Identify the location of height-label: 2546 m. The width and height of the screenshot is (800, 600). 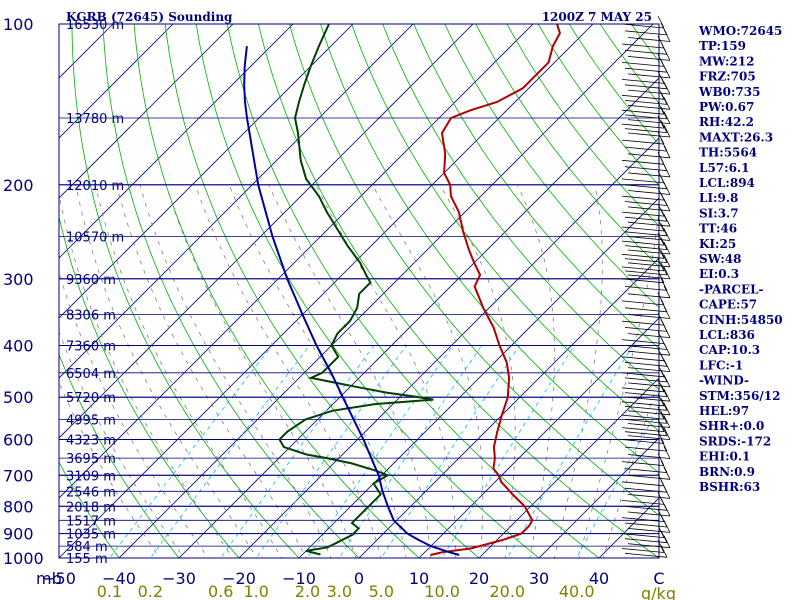
(91, 492).